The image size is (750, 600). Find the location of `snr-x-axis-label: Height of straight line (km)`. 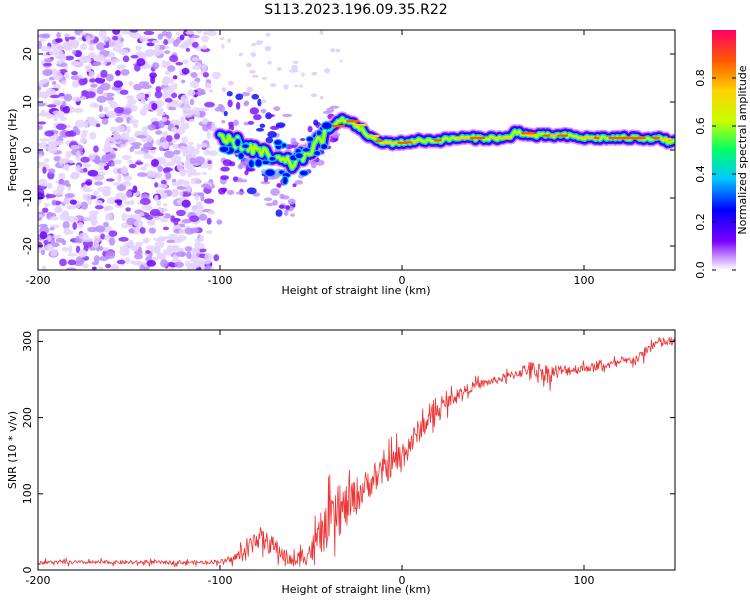

snr-x-axis-label: Height of straight line (km) is located at coordinates (355, 589).